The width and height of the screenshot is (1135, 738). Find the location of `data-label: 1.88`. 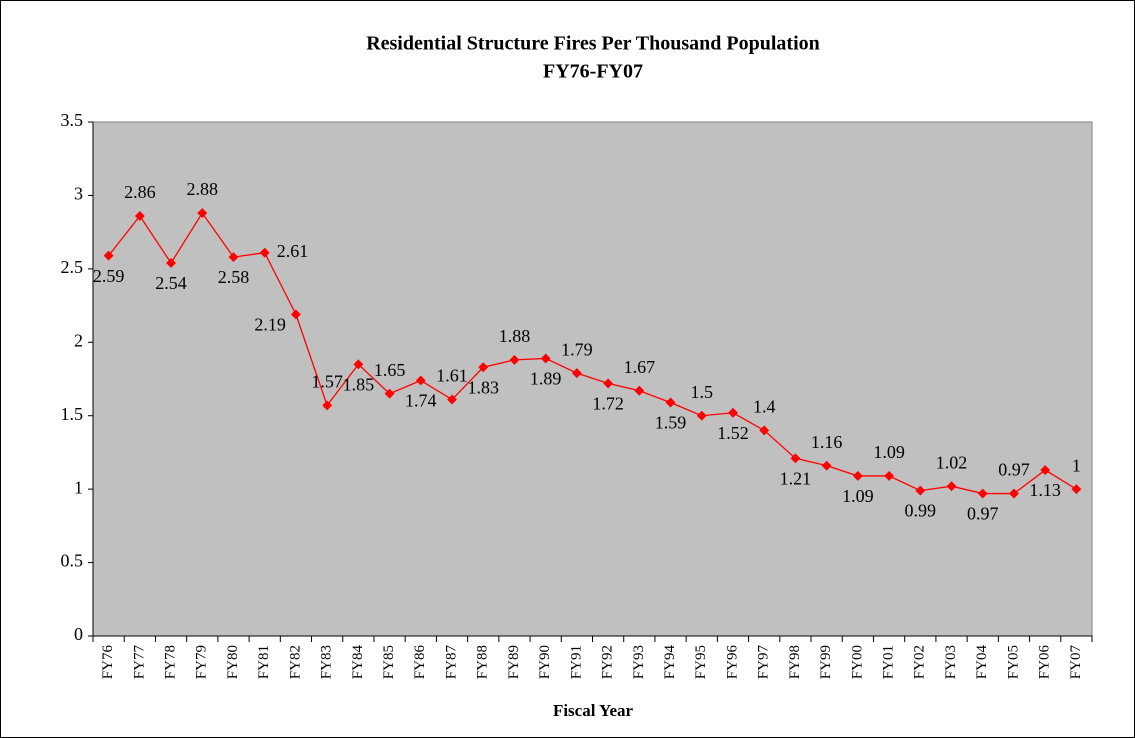

data-label: 1.88 is located at coordinates (515, 336).